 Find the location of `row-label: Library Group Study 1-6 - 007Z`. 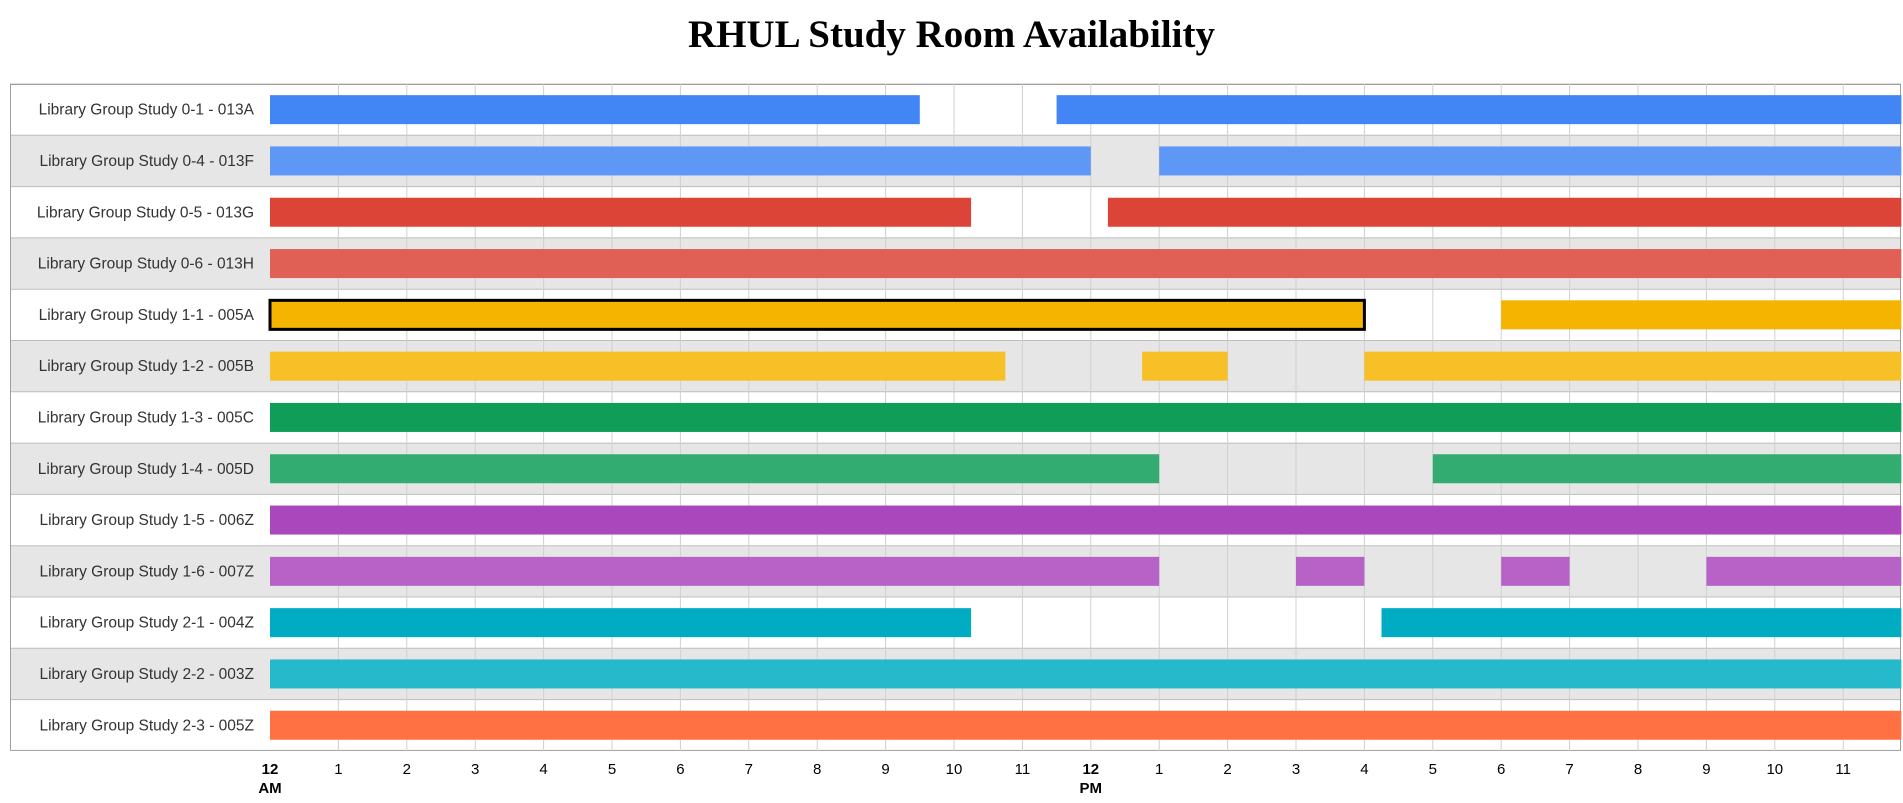

row-label: Library Group Study 1-6 - 007Z is located at coordinates (146, 571).